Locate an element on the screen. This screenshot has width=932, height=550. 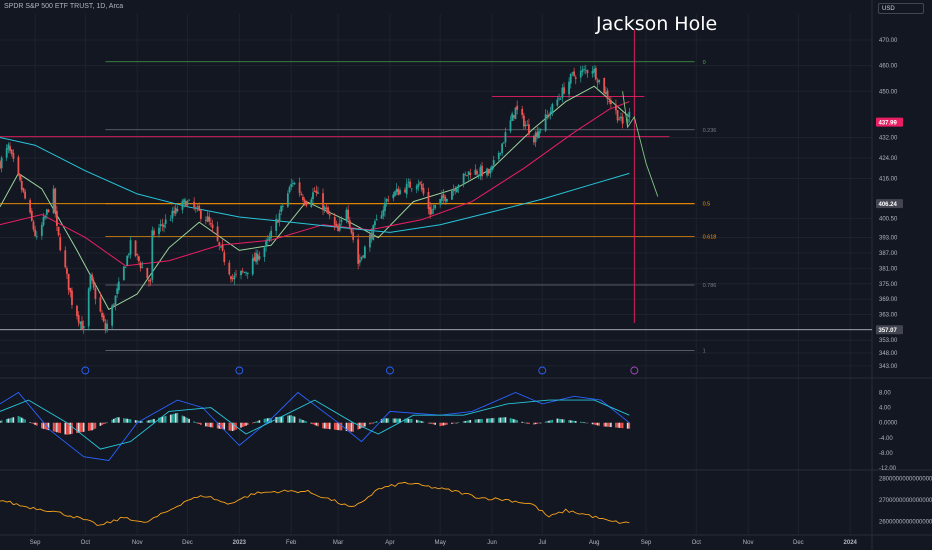
symbol-title: SPDR S&P 500 ETF TRUST, 1D, Arca is located at coordinates (64, 6).